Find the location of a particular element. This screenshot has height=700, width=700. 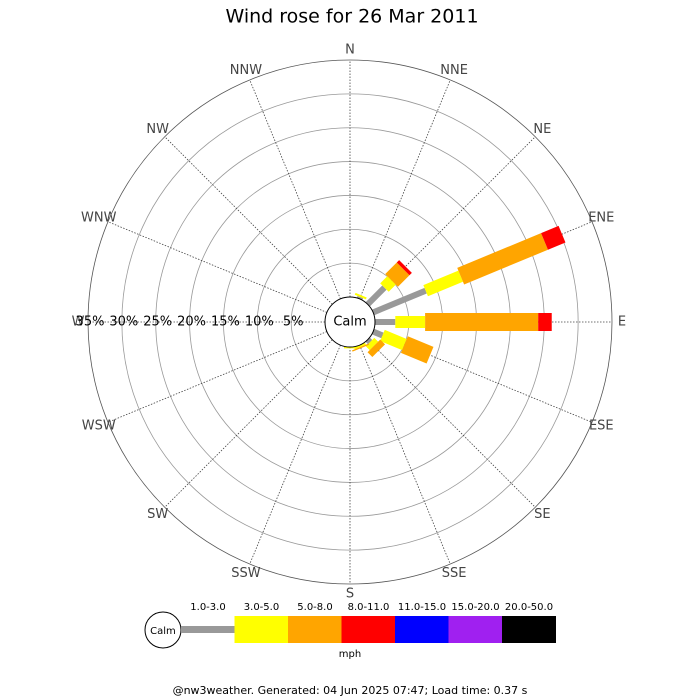

ring-label: 10% is located at coordinates (259, 322).